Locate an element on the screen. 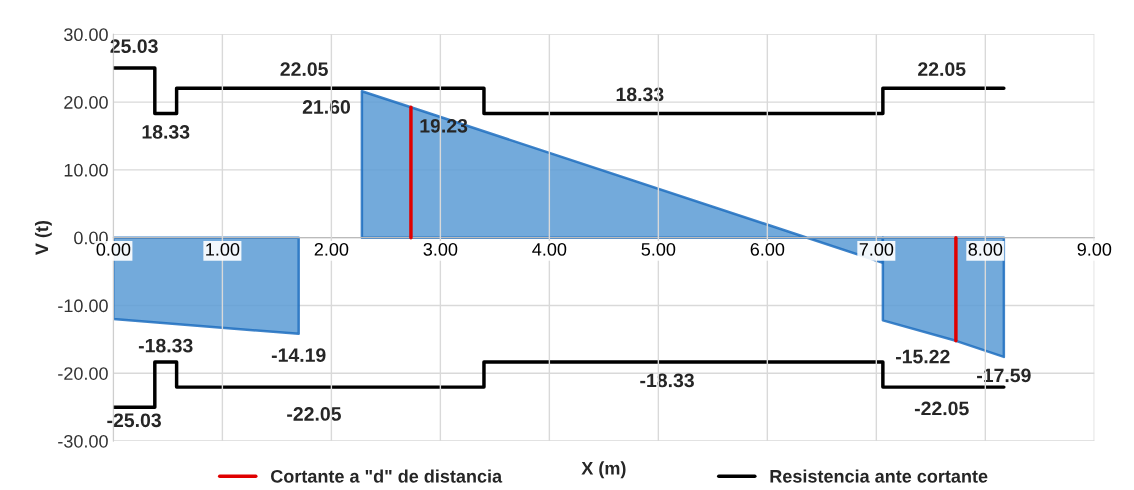 This screenshot has width=1134, height=490. x-tick-label: 7.00 is located at coordinates (876, 249).